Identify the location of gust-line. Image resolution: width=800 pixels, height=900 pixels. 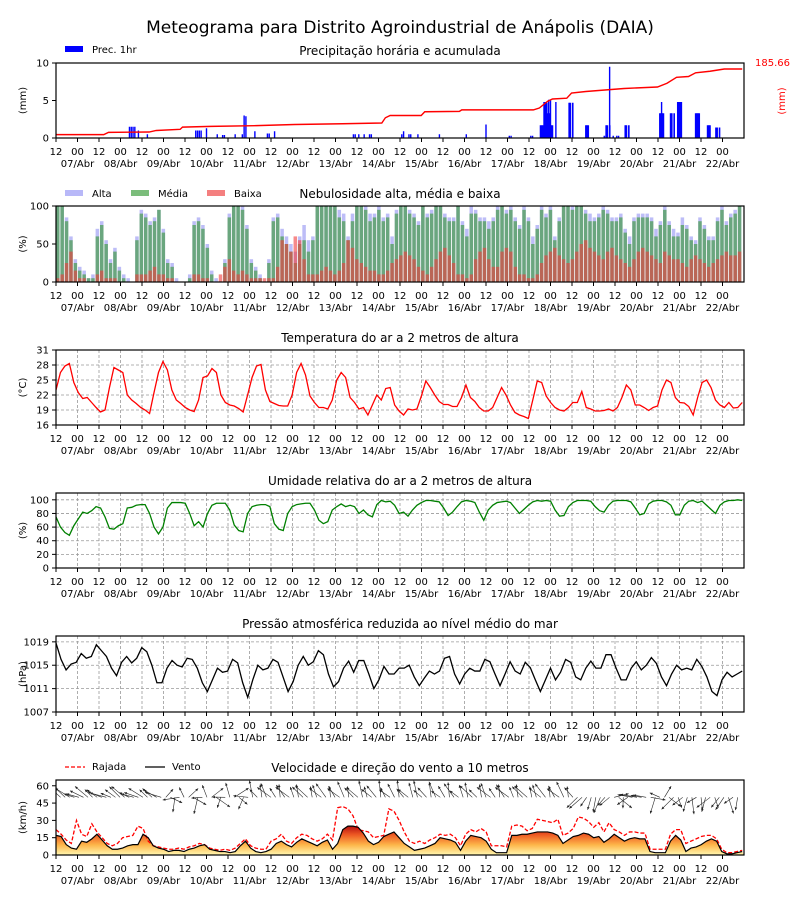
(399, 829).